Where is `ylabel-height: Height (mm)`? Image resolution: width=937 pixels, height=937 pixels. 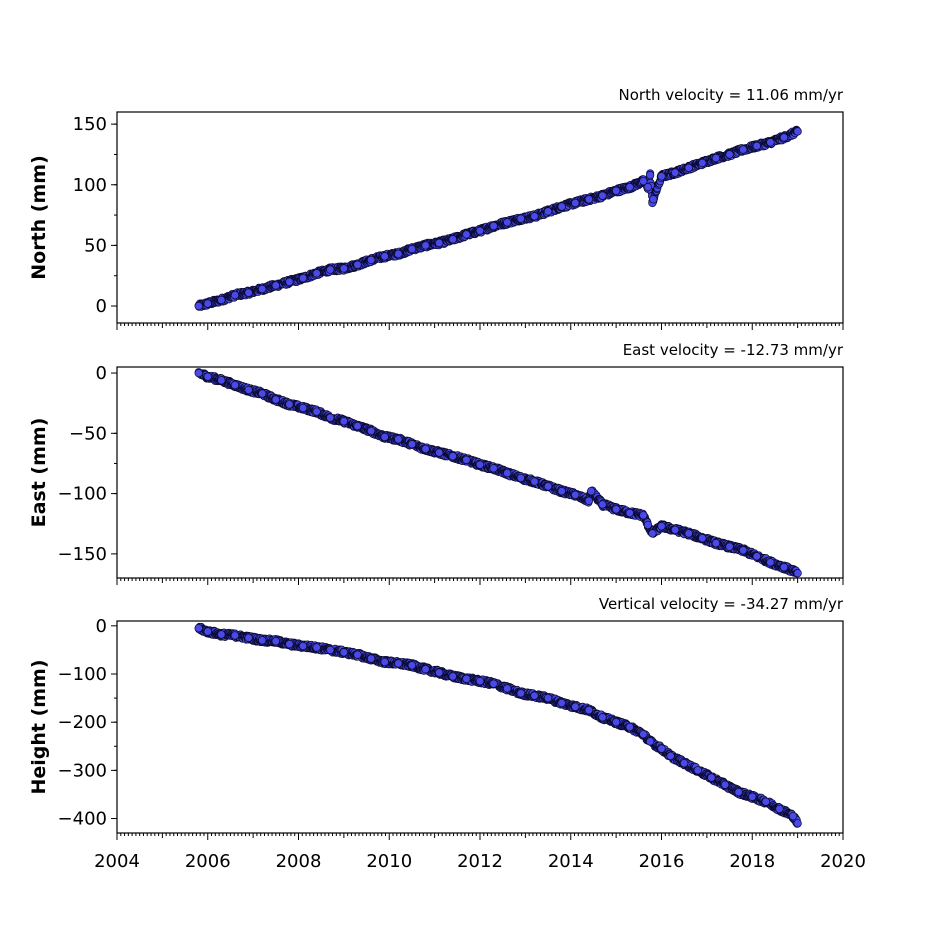
ylabel-height: Height (mm) is located at coordinates (39, 726).